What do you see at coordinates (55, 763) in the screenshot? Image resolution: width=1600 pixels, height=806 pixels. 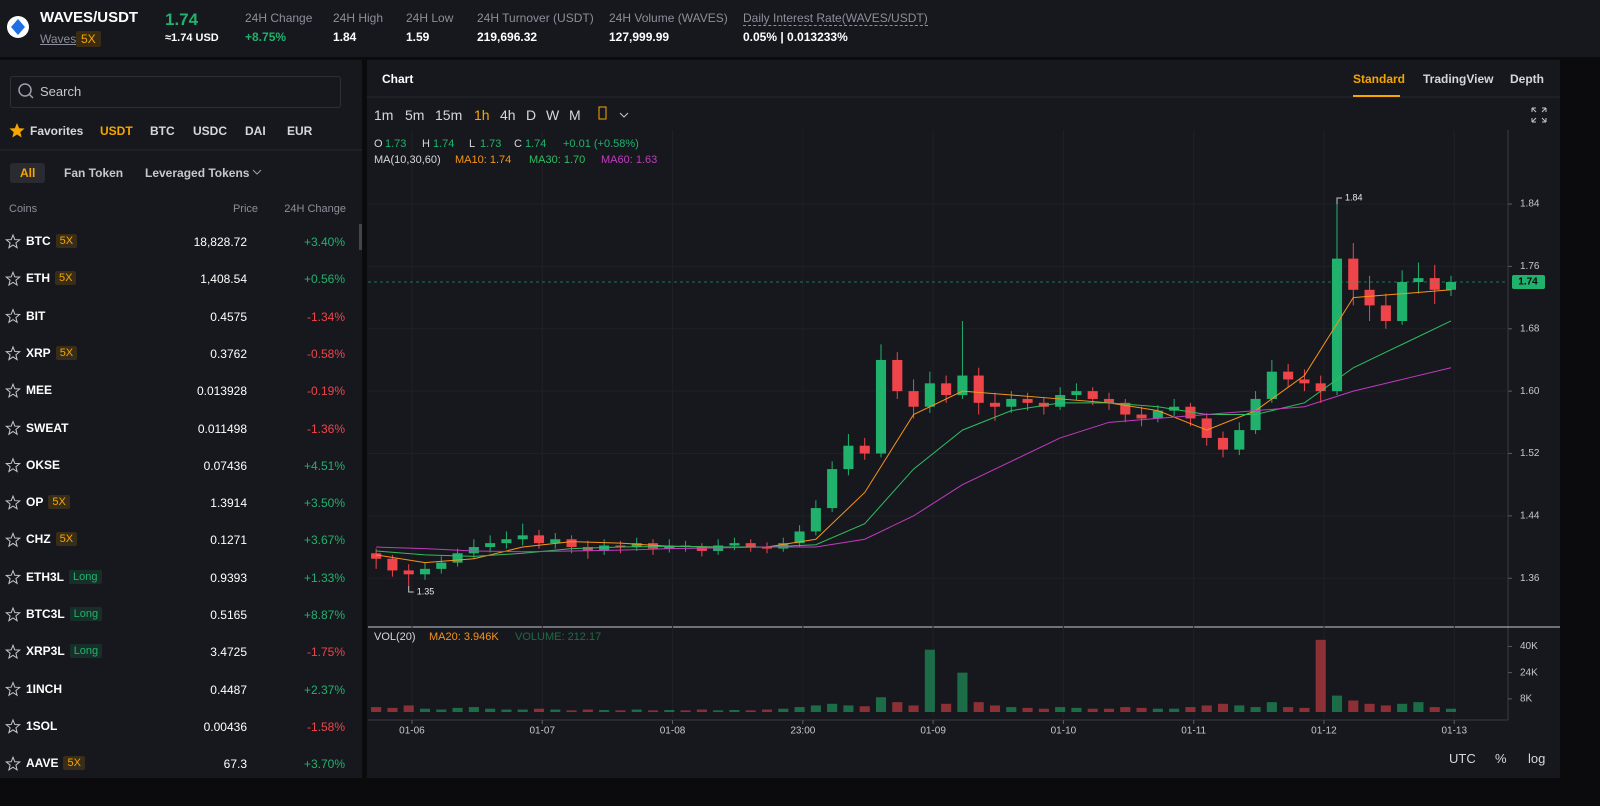 I see `coin-row: AAVE 5X` at bounding box center [55, 763].